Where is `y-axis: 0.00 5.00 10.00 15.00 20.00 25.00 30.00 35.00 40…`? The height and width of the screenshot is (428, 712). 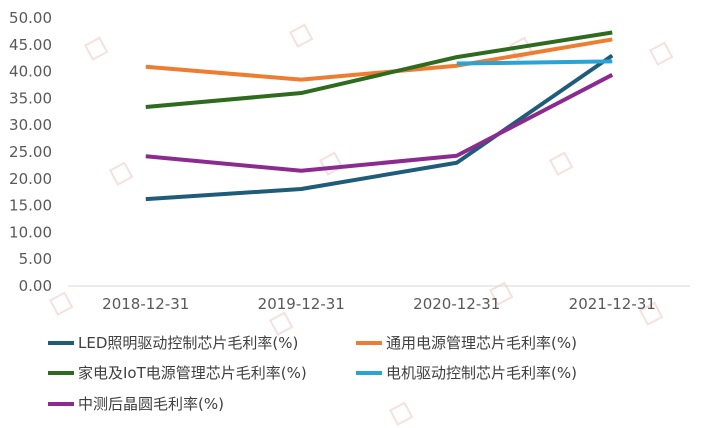 y-axis: 0.00 5.00 10.00 15.00 20.00 25.00 30.00 35.00 40… is located at coordinates (30, 152).